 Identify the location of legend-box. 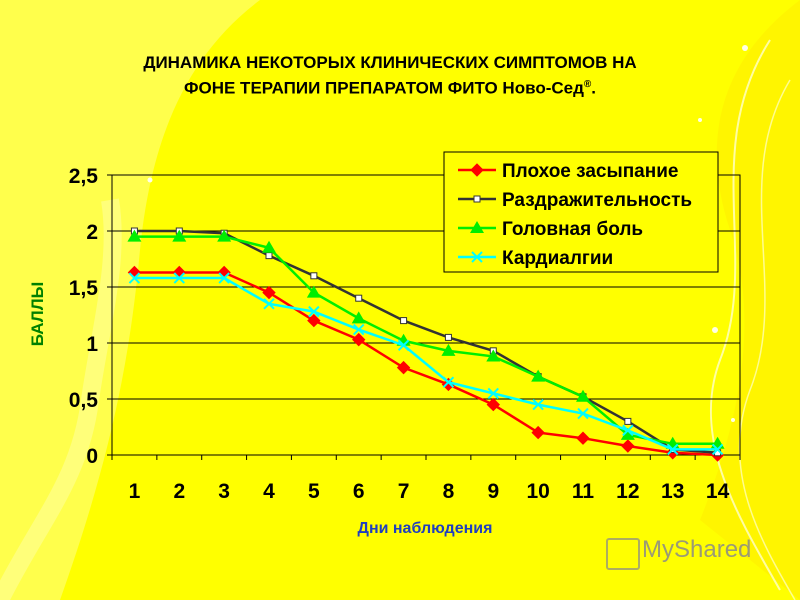
(581, 212).